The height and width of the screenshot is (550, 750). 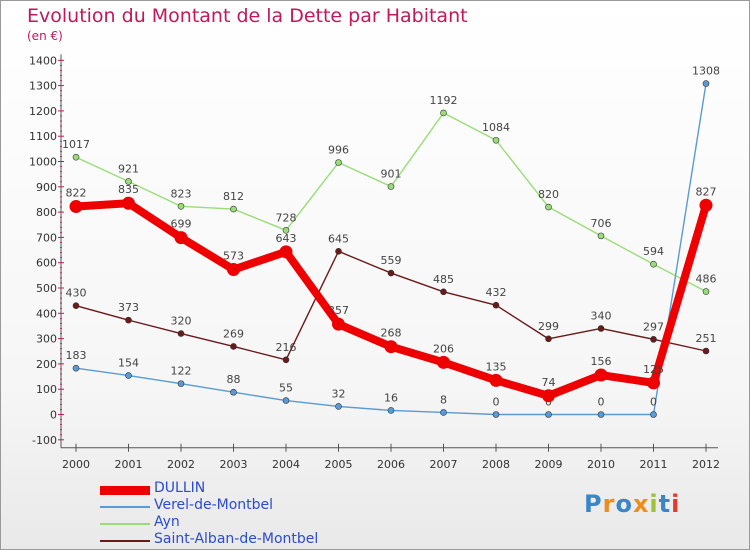 I want to click on data-label: 299, so click(x=548, y=326).